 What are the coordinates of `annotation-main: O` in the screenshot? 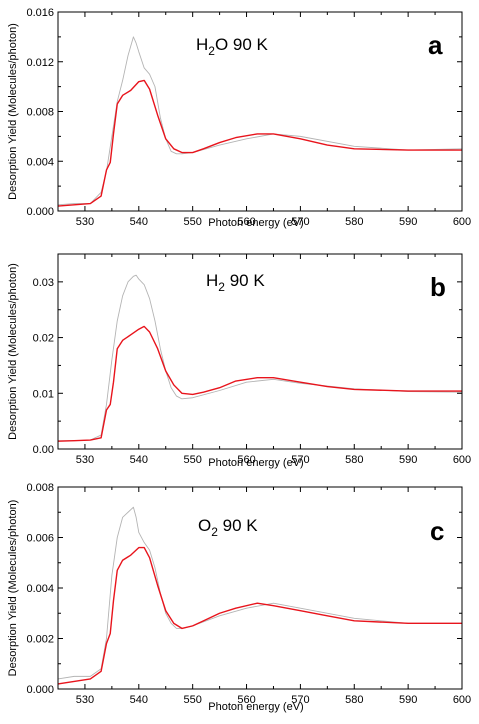 It's located at (204, 525).